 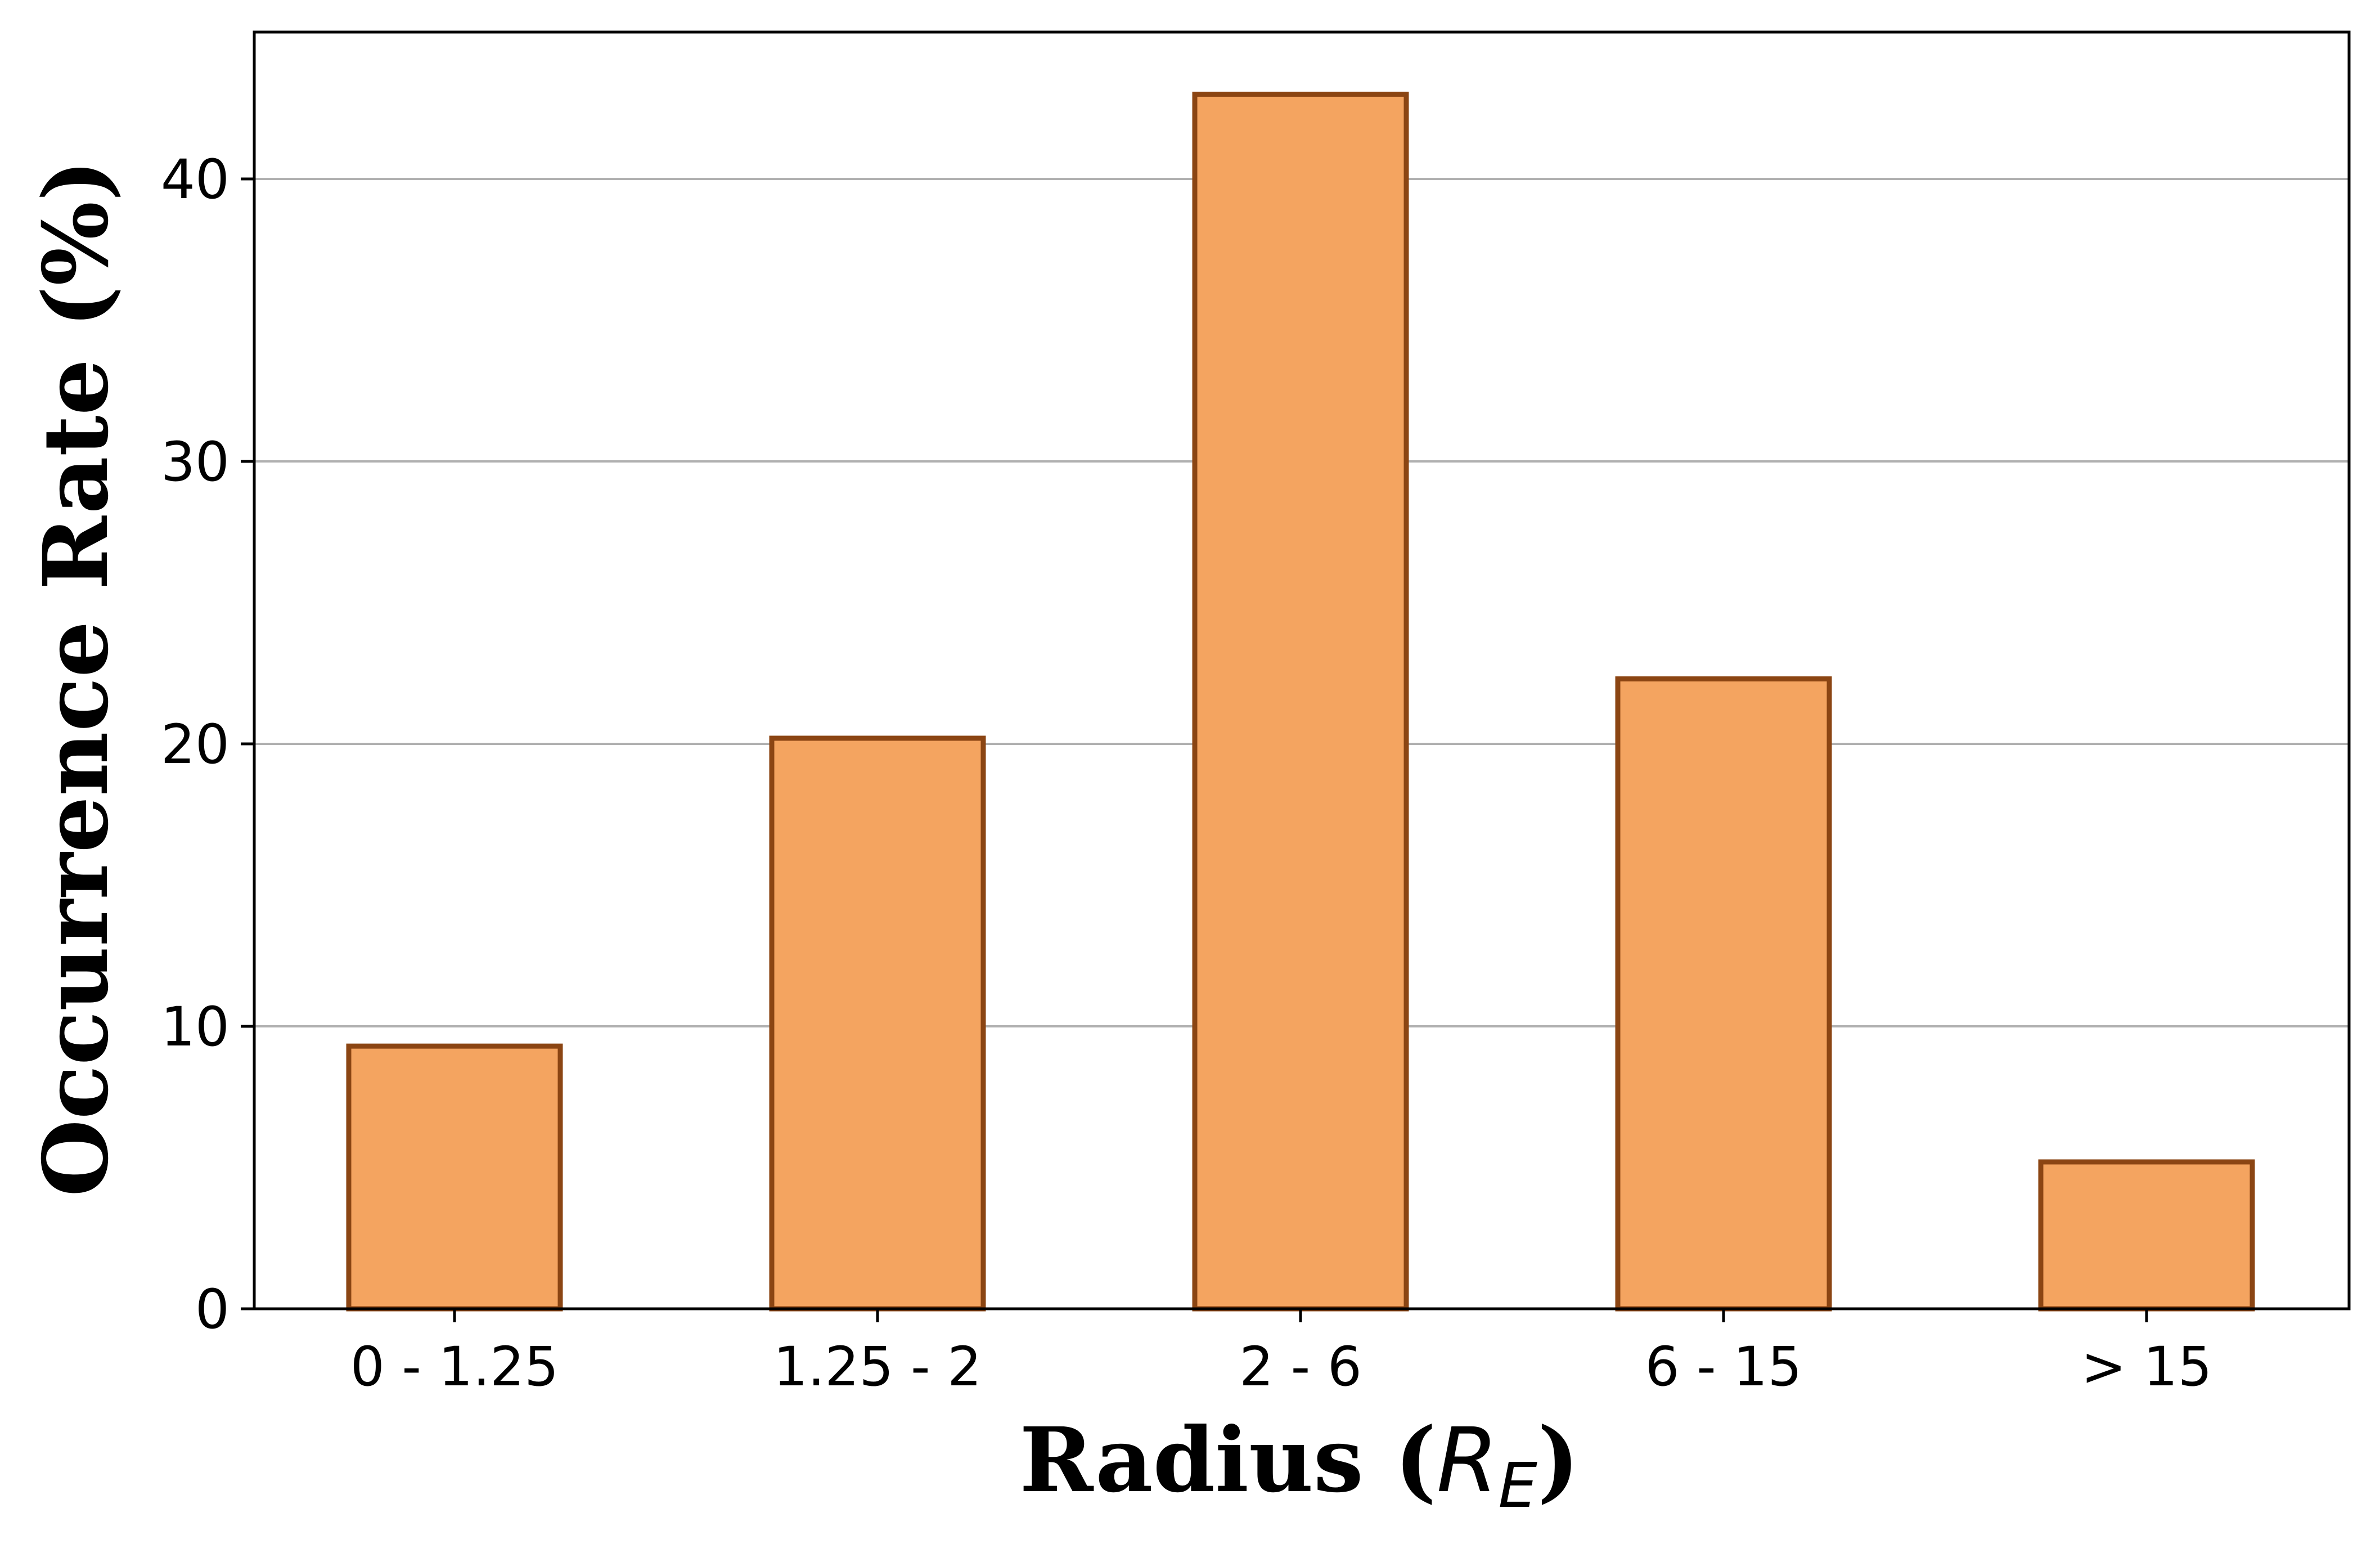 What do you see at coordinates (1558, 1460) in the screenshot?
I see `x-axis-label-suffix: )` at bounding box center [1558, 1460].